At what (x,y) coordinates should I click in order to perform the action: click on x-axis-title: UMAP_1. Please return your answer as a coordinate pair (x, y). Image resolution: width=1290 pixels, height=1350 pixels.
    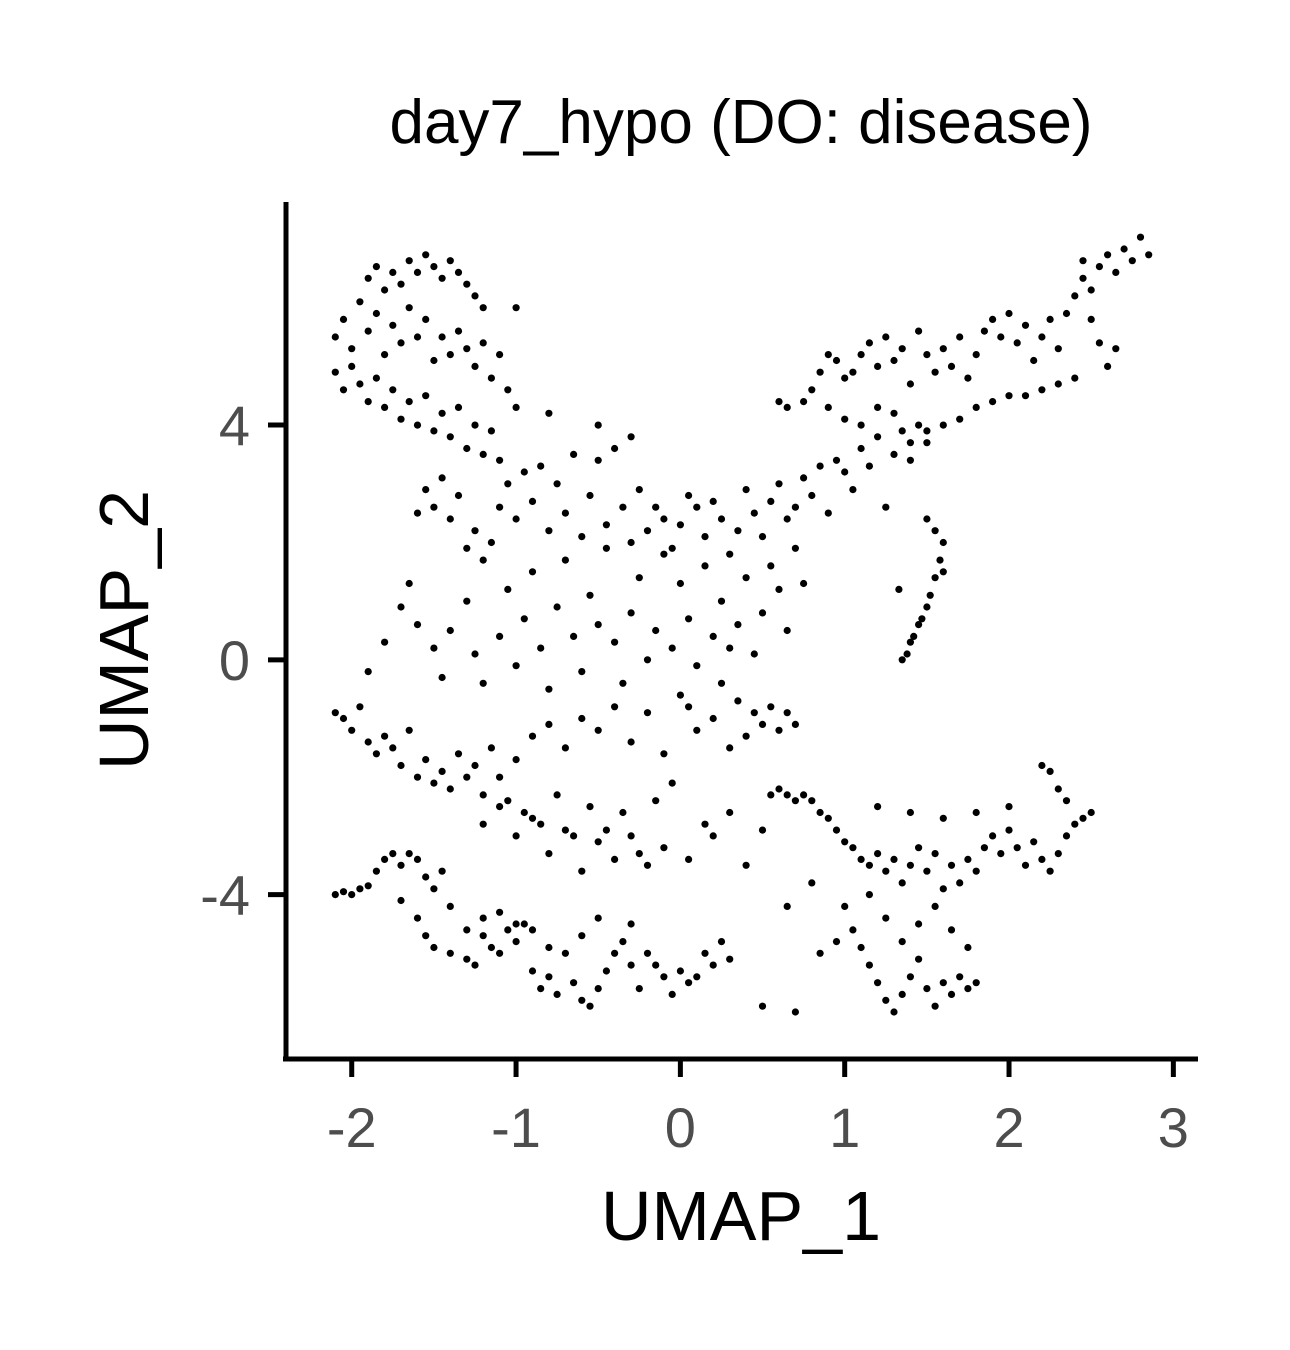
    Looking at the image, I should click on (741, 1216).